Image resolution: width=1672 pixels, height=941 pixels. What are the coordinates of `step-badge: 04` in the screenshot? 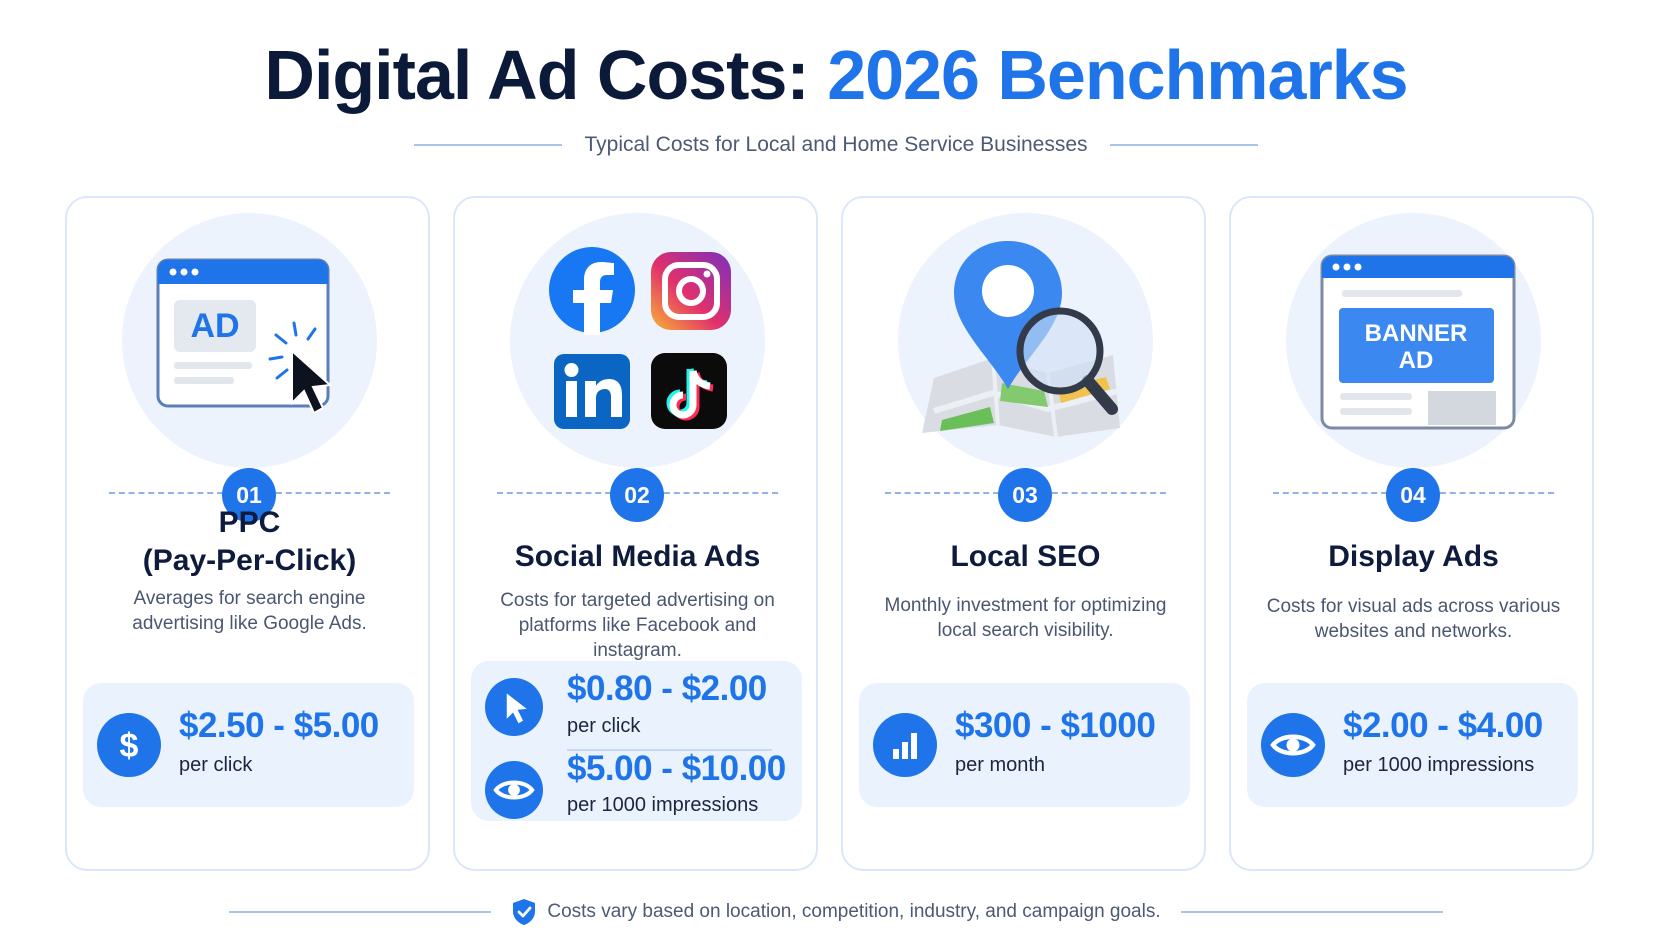 It's located at (1413, 495).